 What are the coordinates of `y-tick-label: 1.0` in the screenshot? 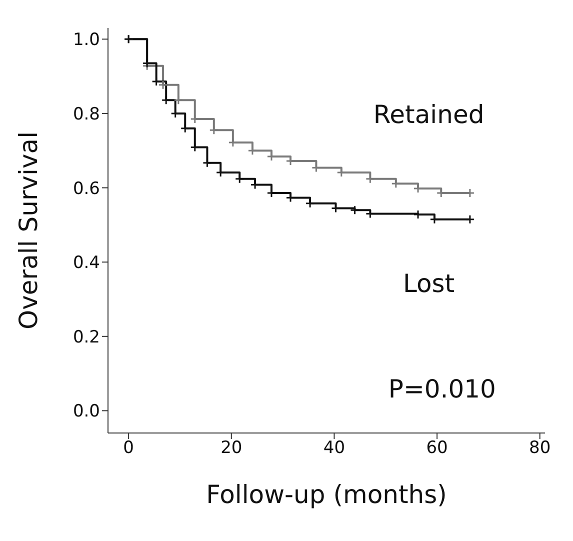 It's located at (86, 40).